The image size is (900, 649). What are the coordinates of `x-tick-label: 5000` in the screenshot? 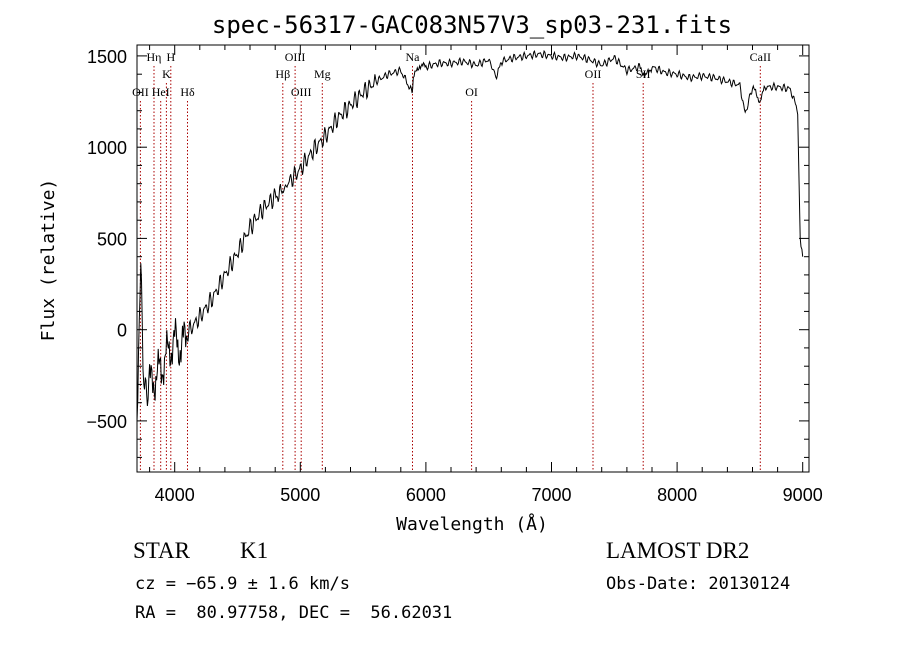 It's located at (300, 495).